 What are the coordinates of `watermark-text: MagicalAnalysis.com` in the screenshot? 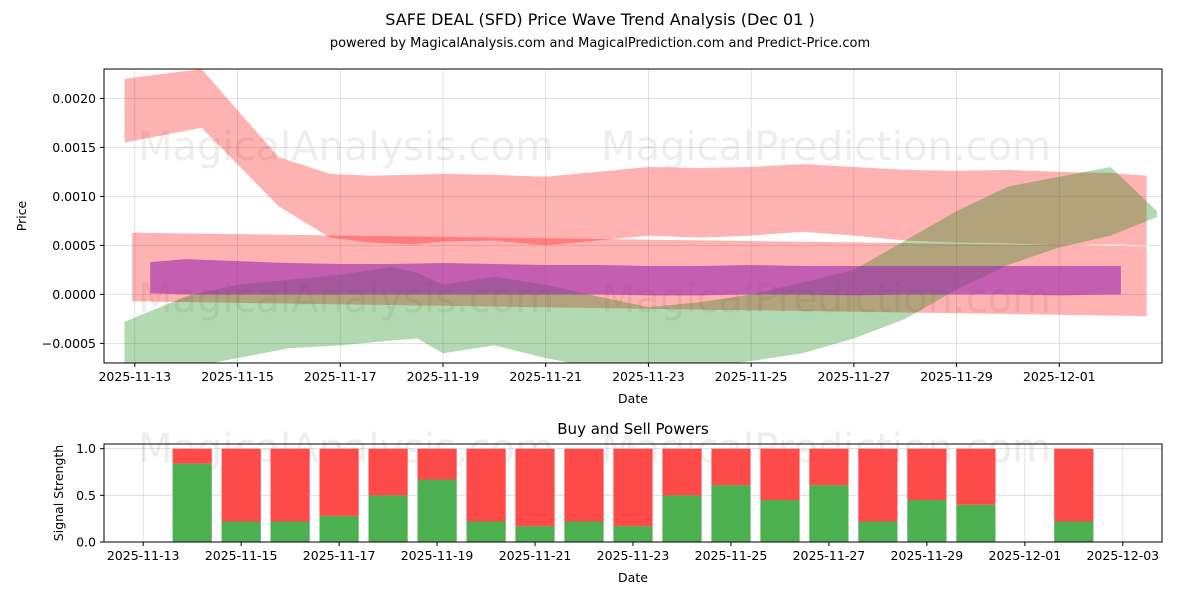 It's located at (346, 147).